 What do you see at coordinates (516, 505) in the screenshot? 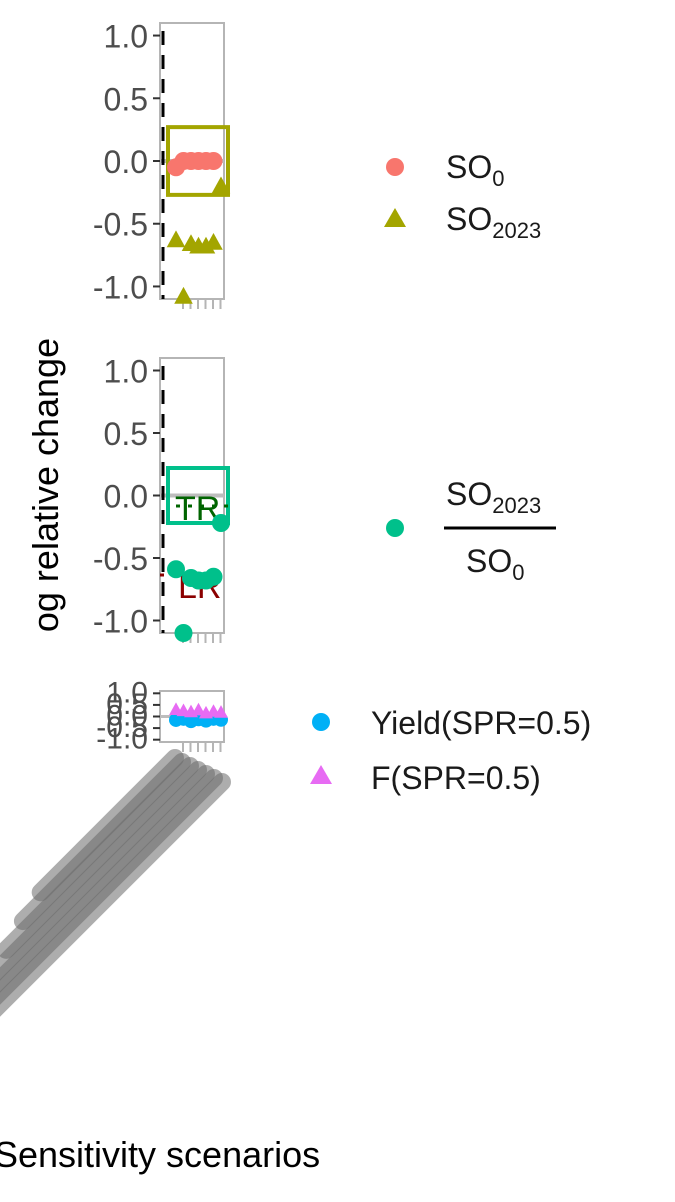
I see `legend-ratio-num-sub: 2023` at bounding box center [516, 505].